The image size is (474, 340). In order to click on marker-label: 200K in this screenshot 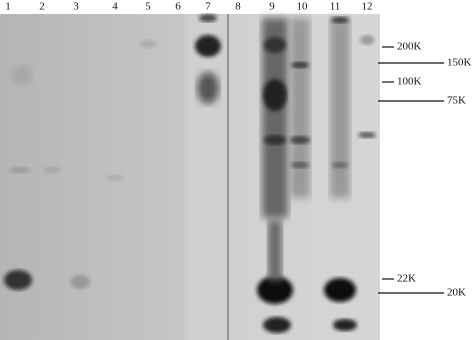, I will do `click(409, 47)`.